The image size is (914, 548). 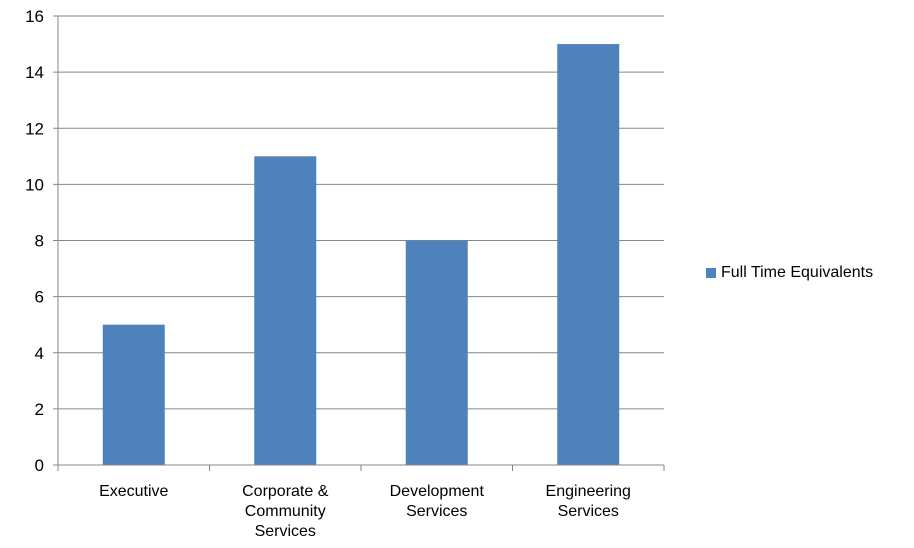 I want to click on x-category-label: Corporate & Community Services, so click(x=285, y=511).